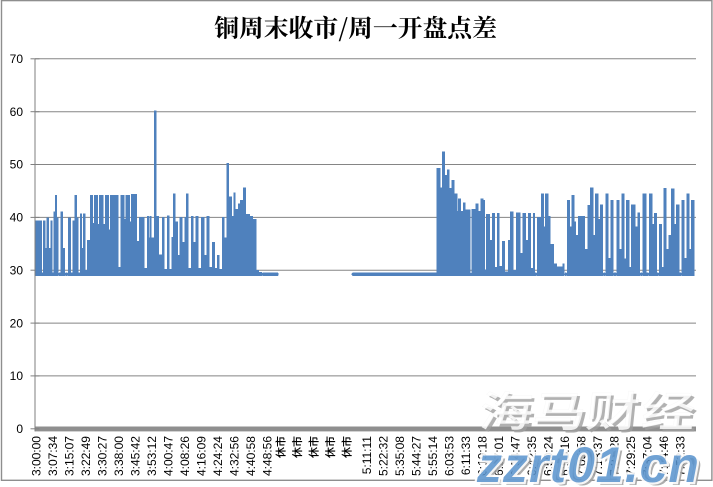  Describe the element at coordinates (549, 456) in the screenshot. I see `svg-text: 6:50:24` at that location.